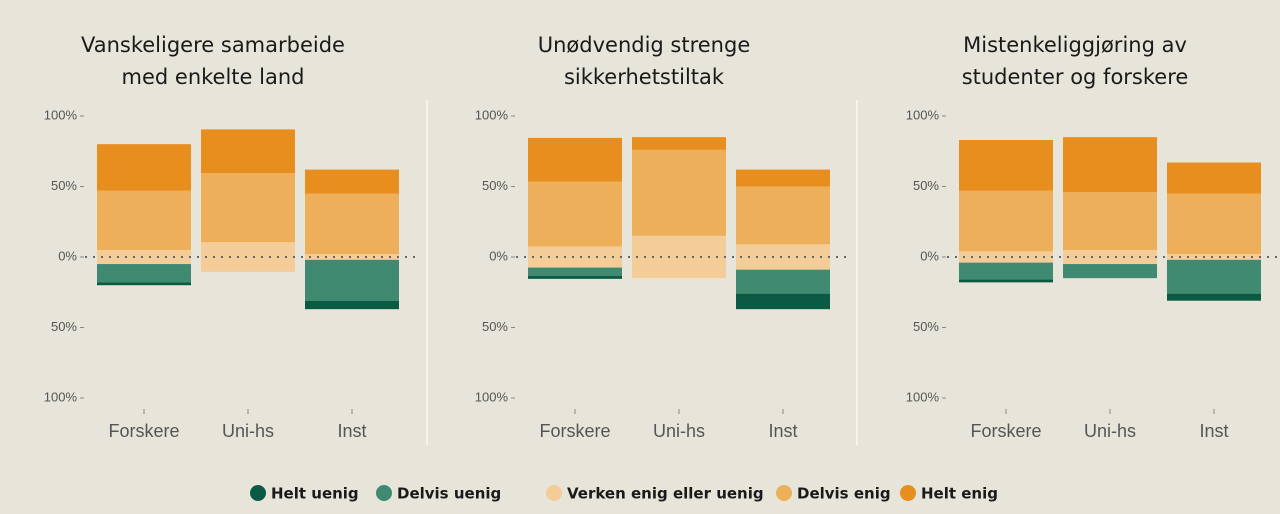  Describe the element at coordinates (213, 45) in the screenshot. I see `chart-title: Vanskeligere samarbeide` at that location.